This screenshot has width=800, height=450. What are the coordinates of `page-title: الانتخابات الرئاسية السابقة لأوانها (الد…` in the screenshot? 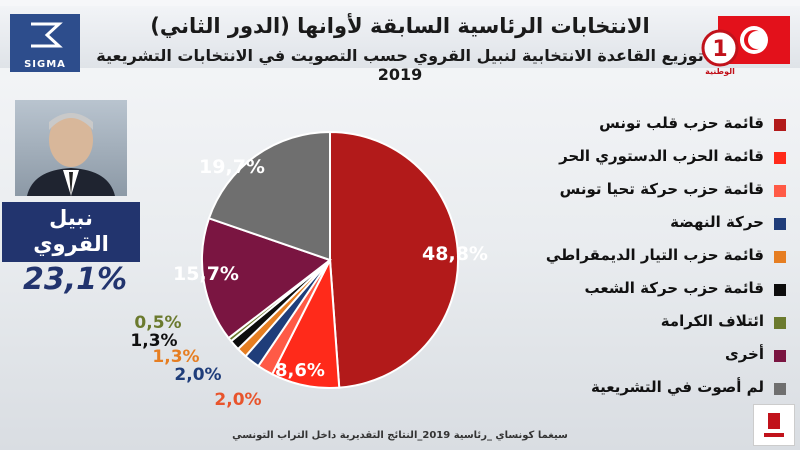 It's located at (400, 26).